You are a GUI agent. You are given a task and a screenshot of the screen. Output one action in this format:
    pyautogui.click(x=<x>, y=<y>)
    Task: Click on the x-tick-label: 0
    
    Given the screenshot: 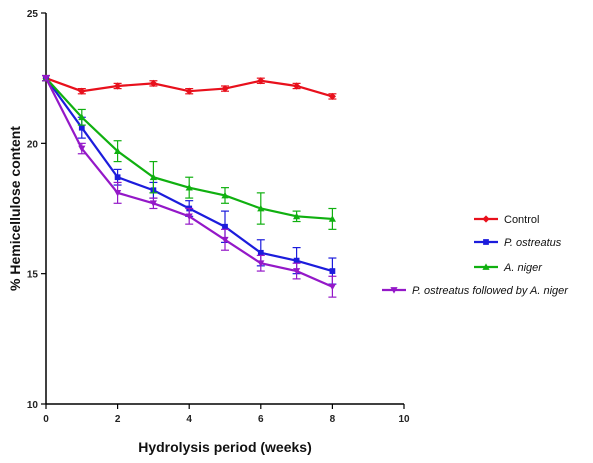 What is the action you would take?
    pyautogui.click(x=46, y=419)
    